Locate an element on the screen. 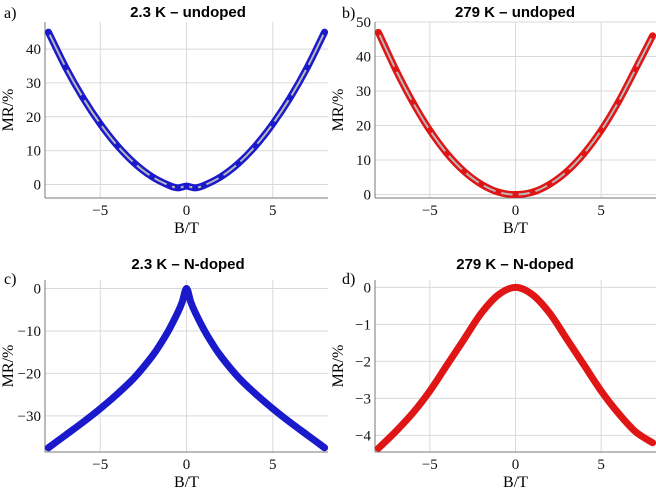 The width and height of the screenshot is (656, 498). y-tick-label: 20 is located at coordinates (363, 127).